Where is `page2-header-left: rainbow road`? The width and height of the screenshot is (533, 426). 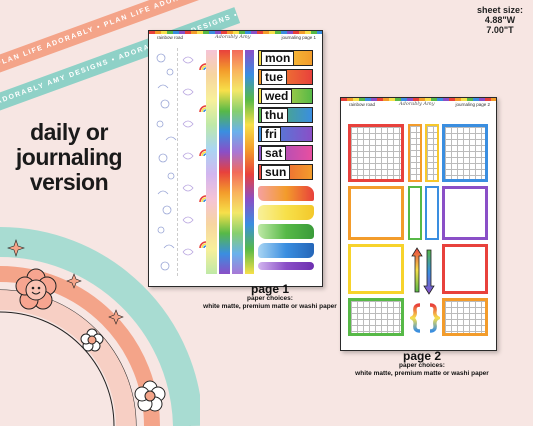
page2-header-left: rainbow road is located at coordinates (362, 104).